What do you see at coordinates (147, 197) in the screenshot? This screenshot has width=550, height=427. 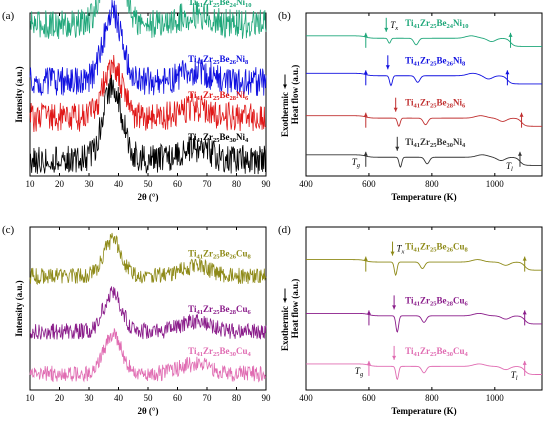 I see `x-axis-label: 2θ (°)` at bounding box center [147, 197].